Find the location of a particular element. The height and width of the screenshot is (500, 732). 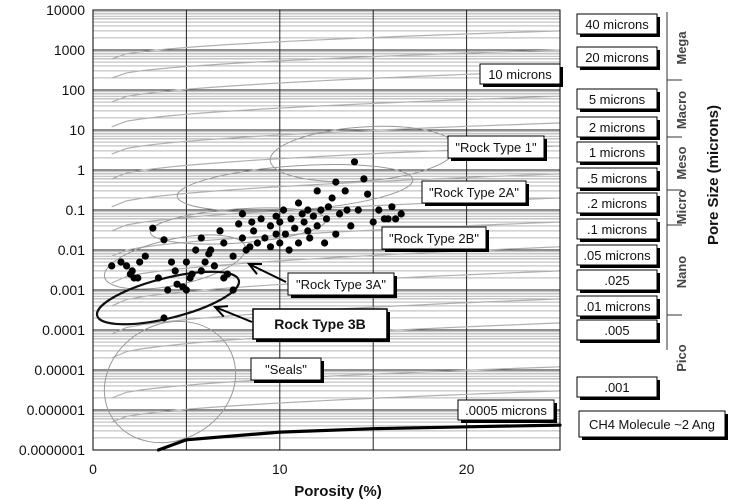

label-text: .0005 microns is located at coordinates (506, 410).